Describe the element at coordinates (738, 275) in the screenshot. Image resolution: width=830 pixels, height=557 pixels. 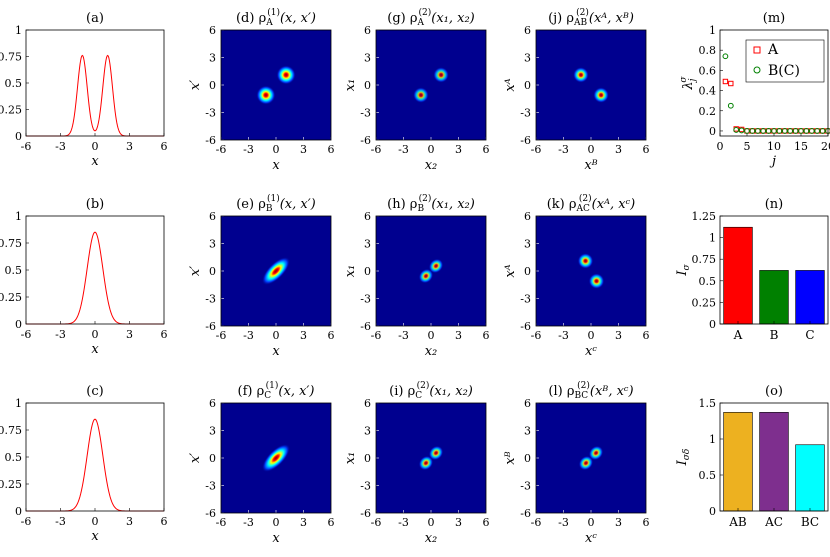
I see `bar-A` at that location.